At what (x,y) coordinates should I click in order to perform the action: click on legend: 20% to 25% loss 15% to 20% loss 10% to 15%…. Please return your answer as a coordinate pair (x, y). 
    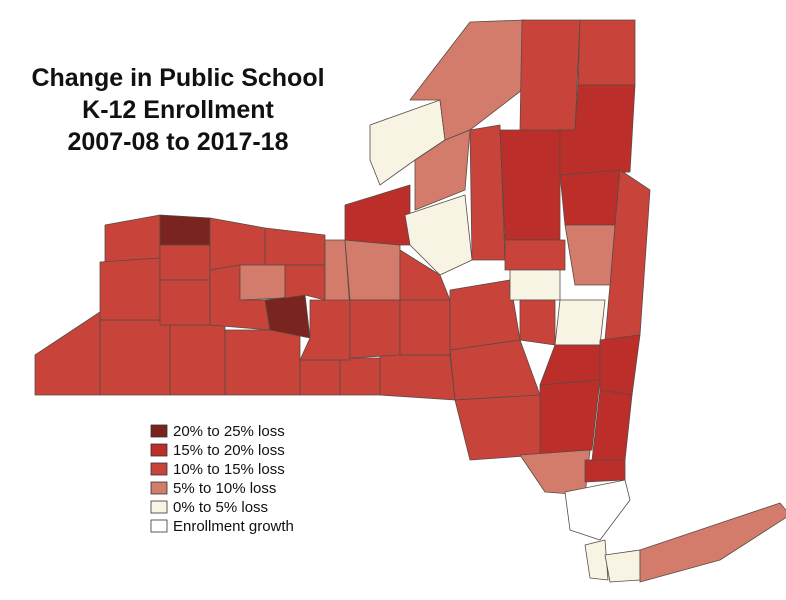
    Looking at the image, I should click on (222, 479).